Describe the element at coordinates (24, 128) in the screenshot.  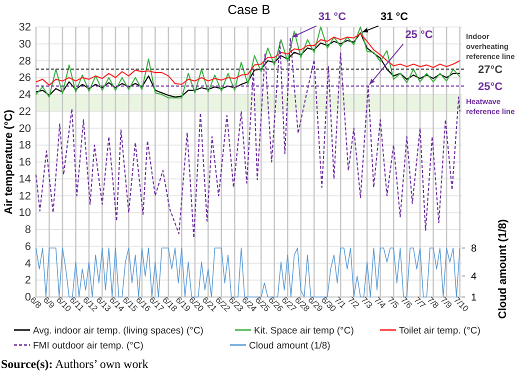
I see `y-tick-label: 20` at that location.